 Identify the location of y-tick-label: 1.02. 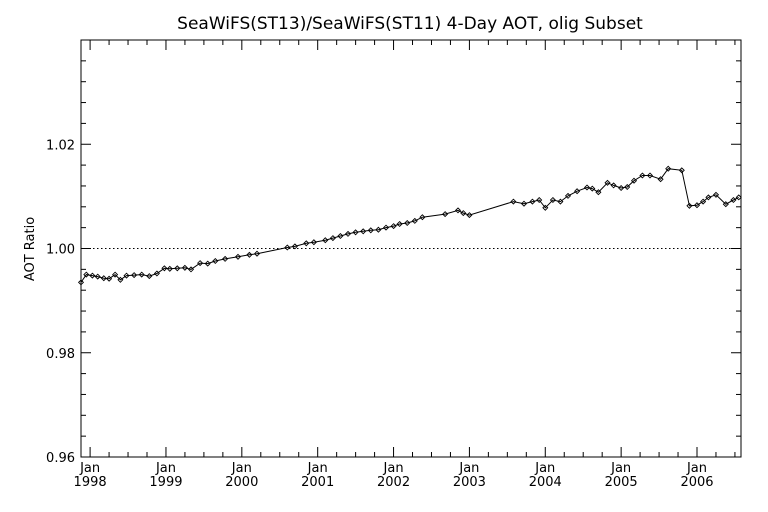
(60, 145).